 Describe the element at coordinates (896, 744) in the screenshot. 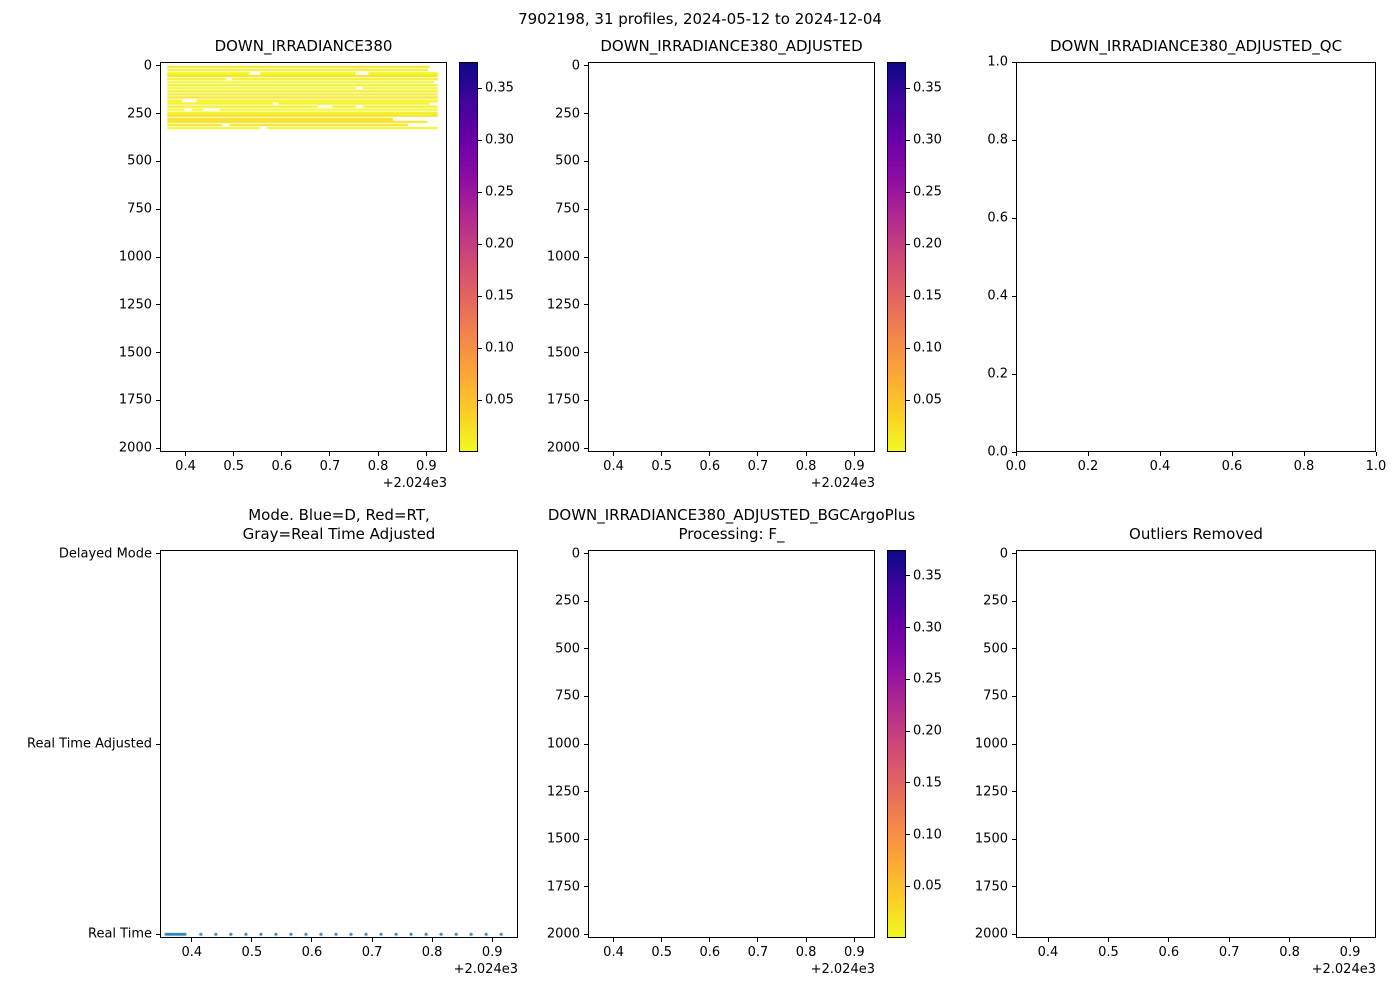

I see `colorbar-p5` at that location.